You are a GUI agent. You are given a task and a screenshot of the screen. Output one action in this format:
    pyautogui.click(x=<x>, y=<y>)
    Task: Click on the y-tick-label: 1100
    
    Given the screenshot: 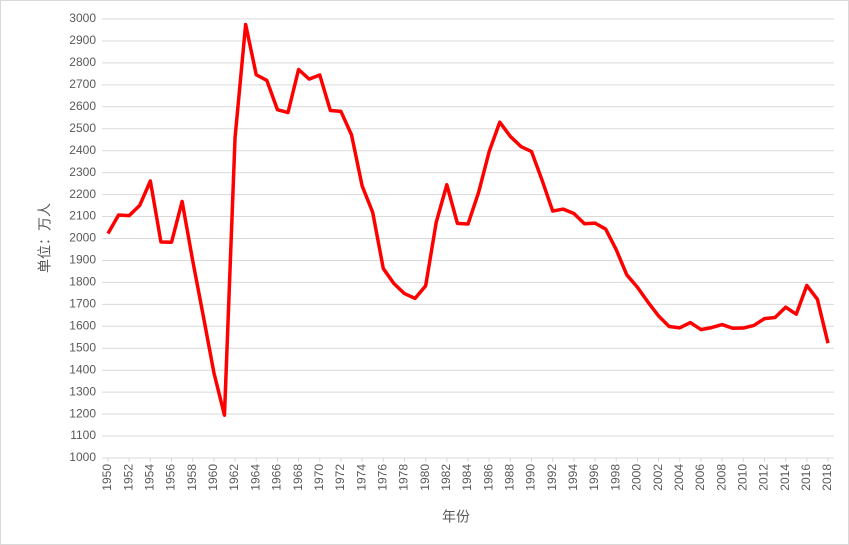 What is the action you would take?
    pyautogui.click(x=83, y=435)
    